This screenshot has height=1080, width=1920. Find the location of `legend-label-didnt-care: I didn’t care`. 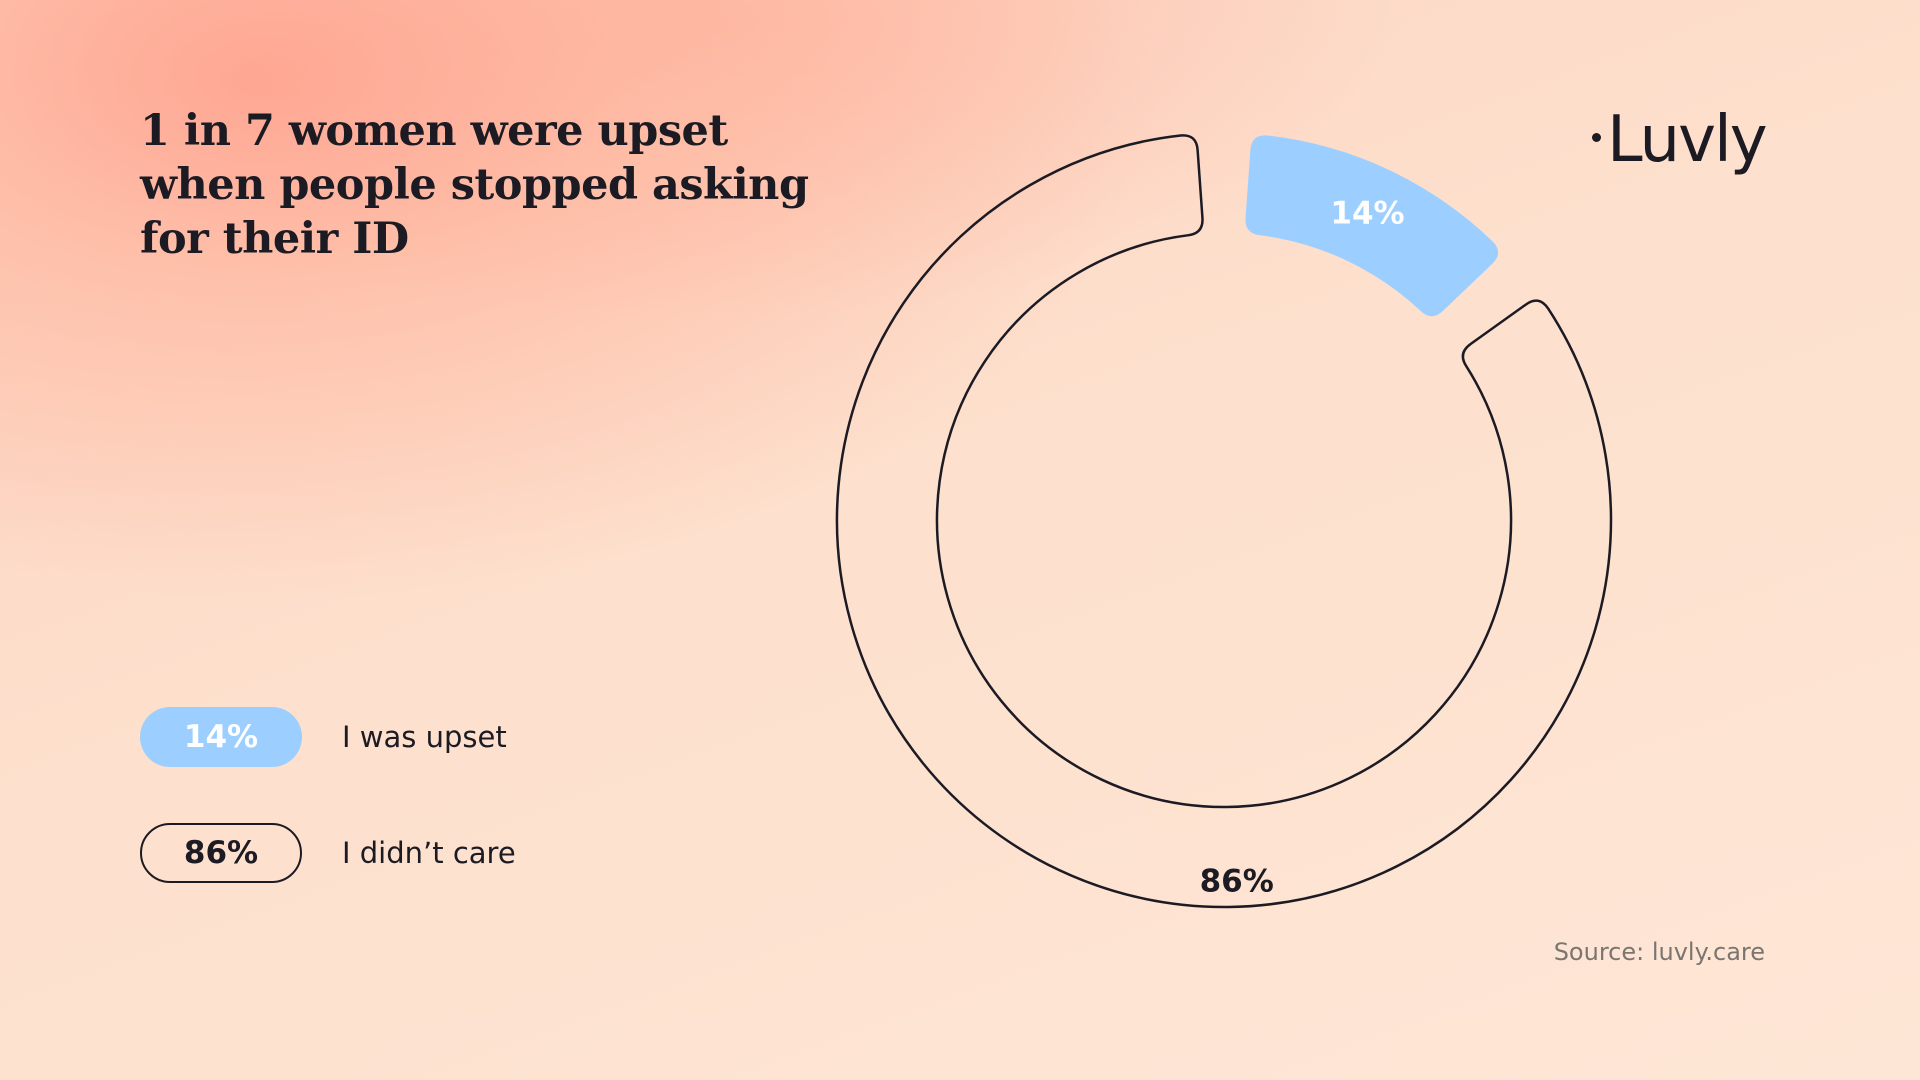

legend-label-didnt-care: I didn’t care is located at coordinates (429, 853).